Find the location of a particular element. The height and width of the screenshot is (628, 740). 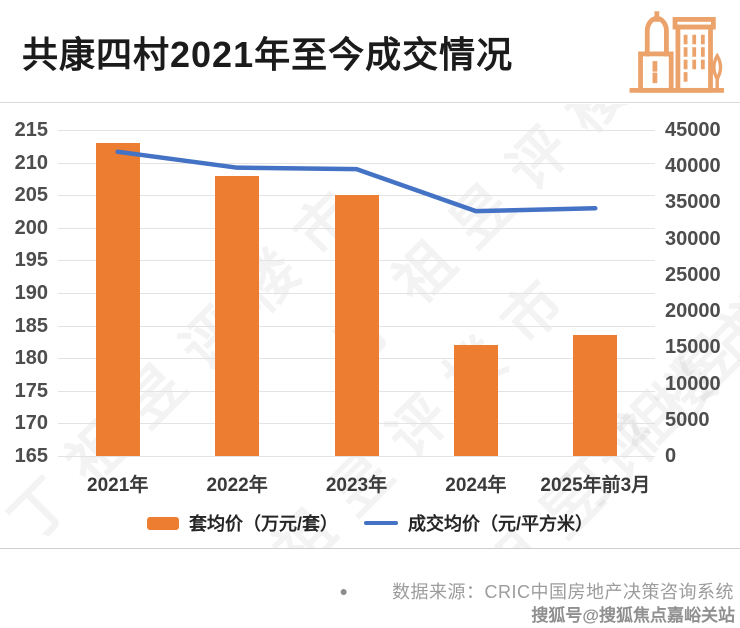

data-source-text: 数据来源：CRIC中国房地产决策咨询系统 is located at coordinates (563, 592).